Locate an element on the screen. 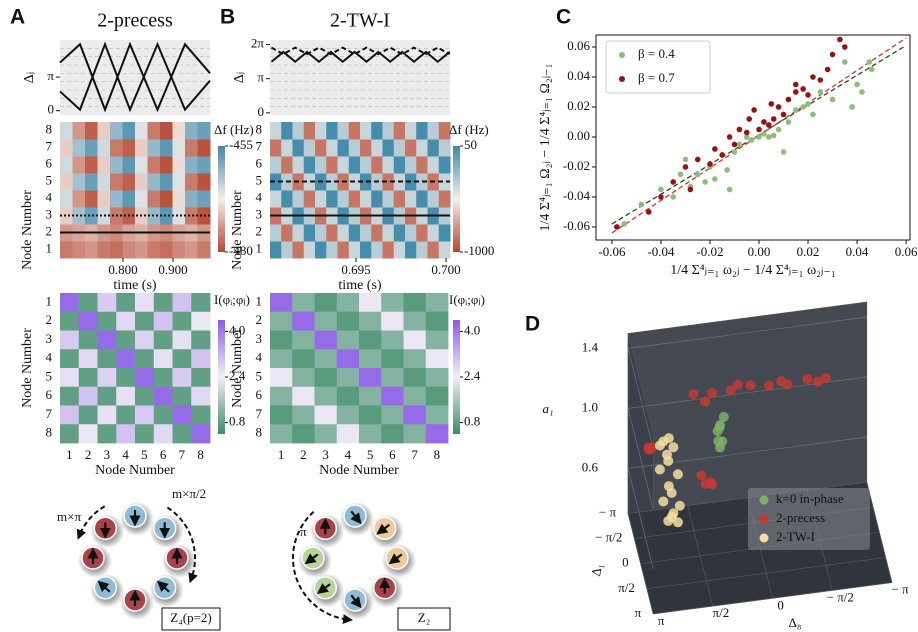 The image size is (918, 632). y-tick-label: 4 is located at coordinates (49, 357).